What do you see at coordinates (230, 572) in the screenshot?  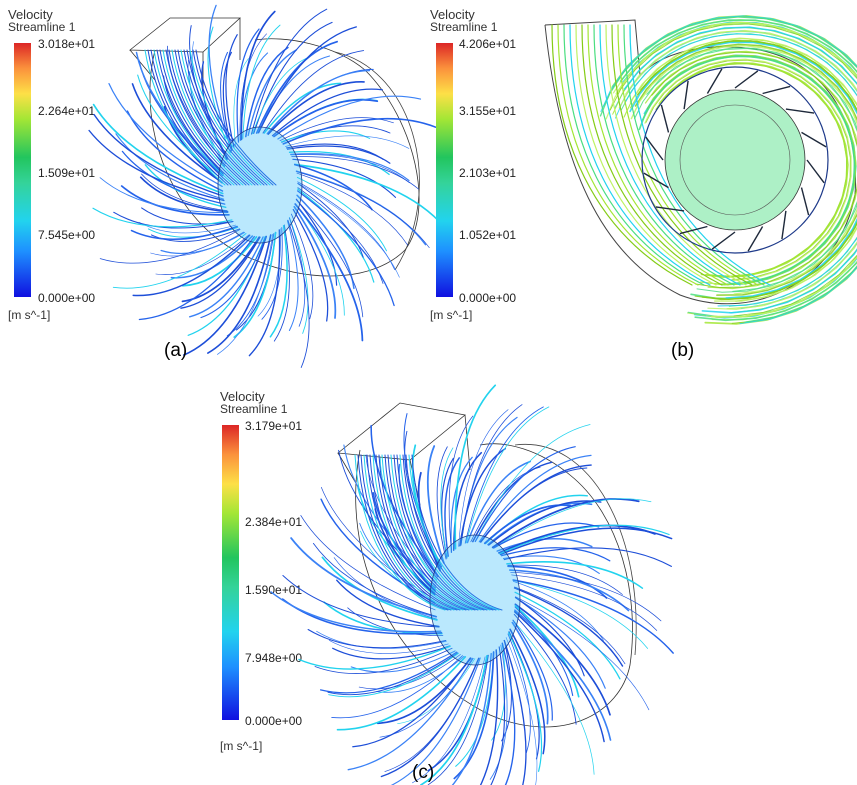 I see `colorbar` at bounding box center [230, 572].